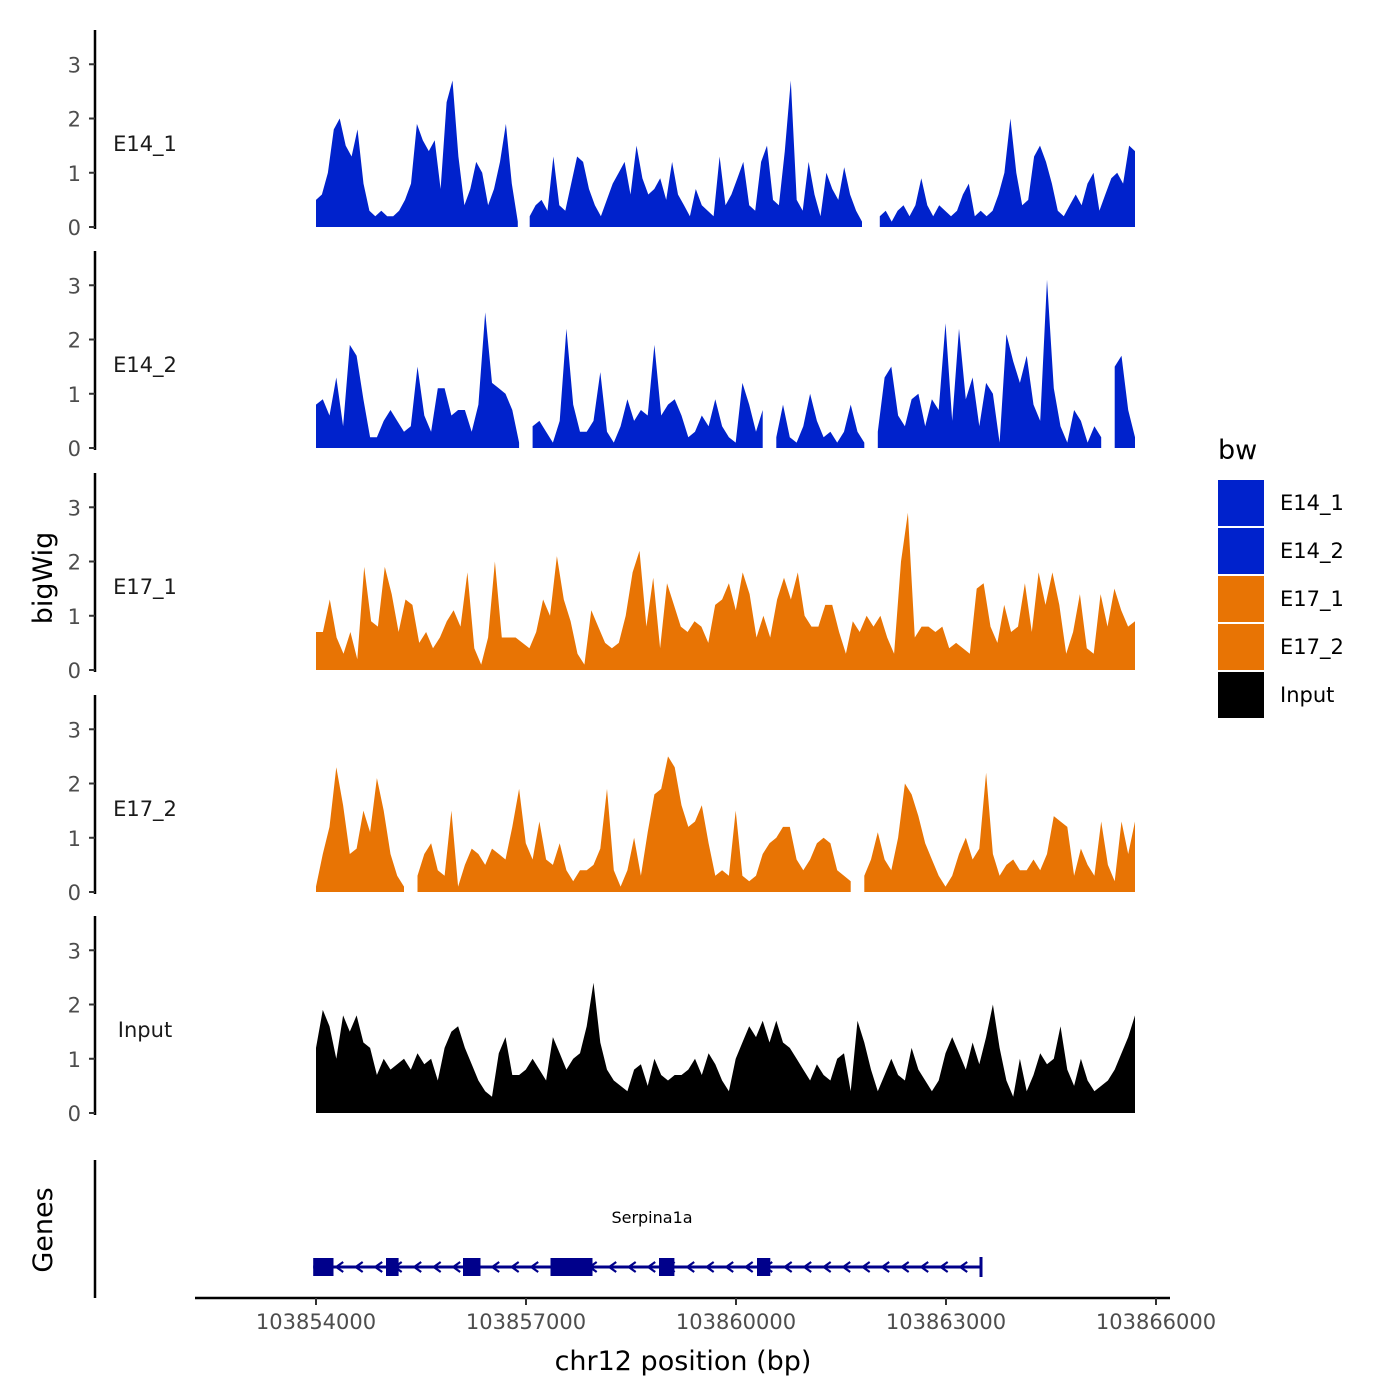 The image size is (1400, 1400). I want to click on x-tick-label: 103863000, so click(946, 1322).